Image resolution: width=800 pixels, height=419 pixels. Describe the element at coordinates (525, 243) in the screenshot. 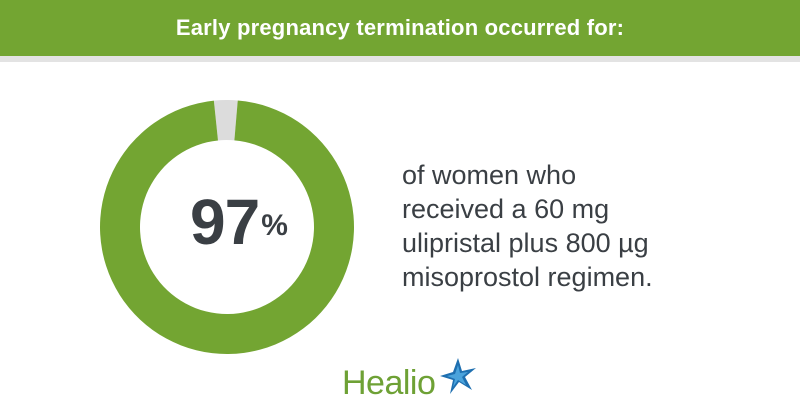

I see `description-line-3: ulipristal plus 800 µg` at that location.